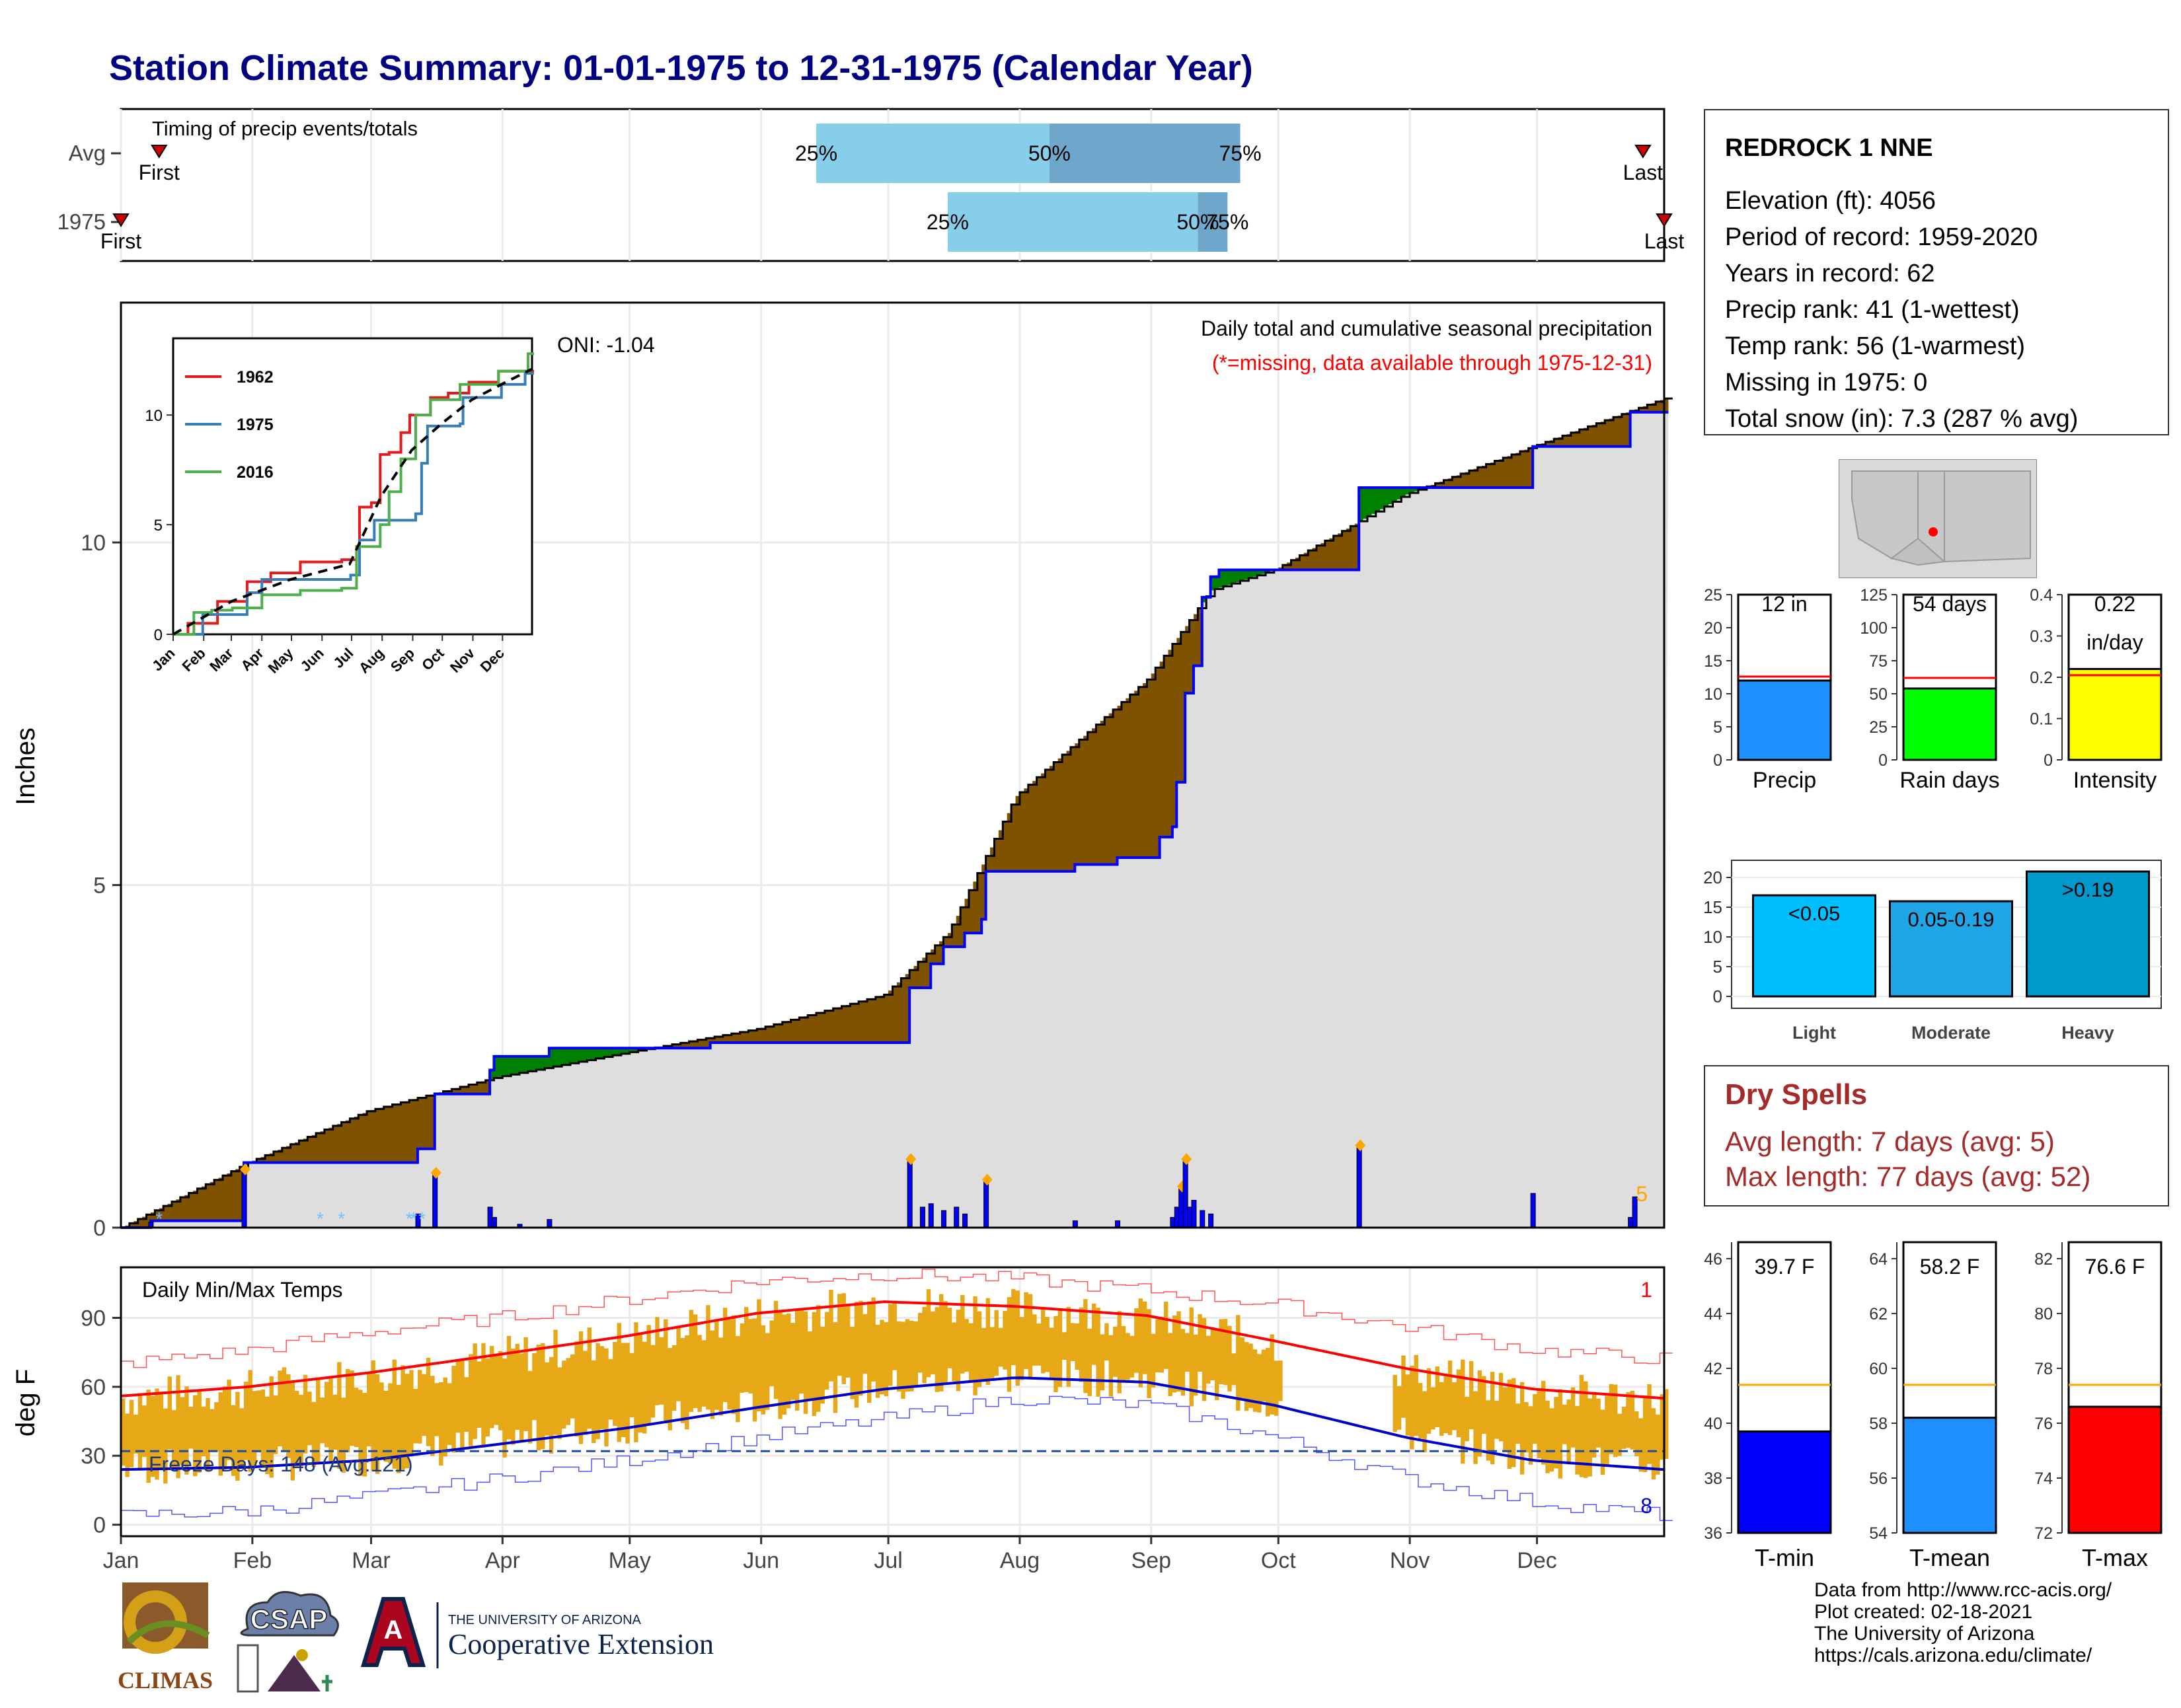  What do you see at coordinates (1717, 996) in the screenshot?
I see `events-ytick-label: 0` at bounding box center [1717, 996].